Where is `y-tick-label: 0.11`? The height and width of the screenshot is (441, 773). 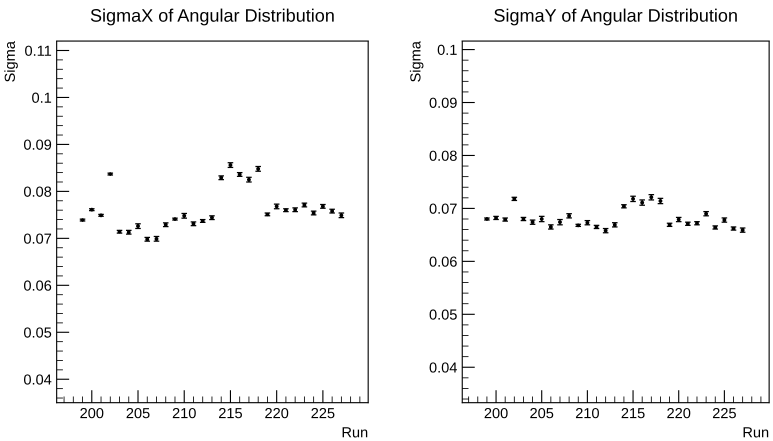 y-tick-label: 0.11 is located at coordinates (38, 51).